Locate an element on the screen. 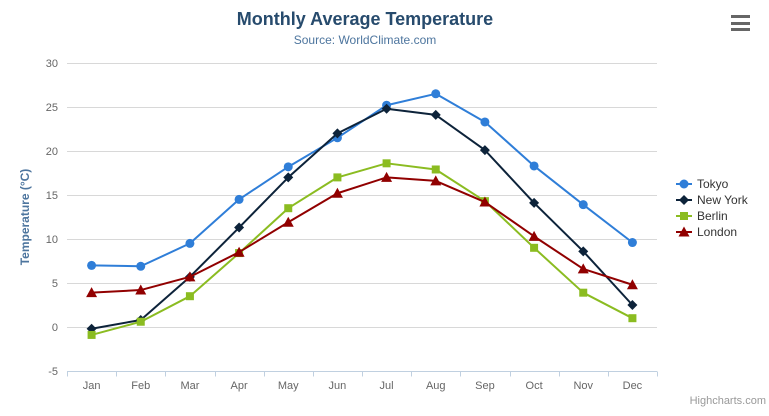 This screenshot has width=769, height=416. legend-item-tokyo: Tokyo is located at coordinates (702, 184).